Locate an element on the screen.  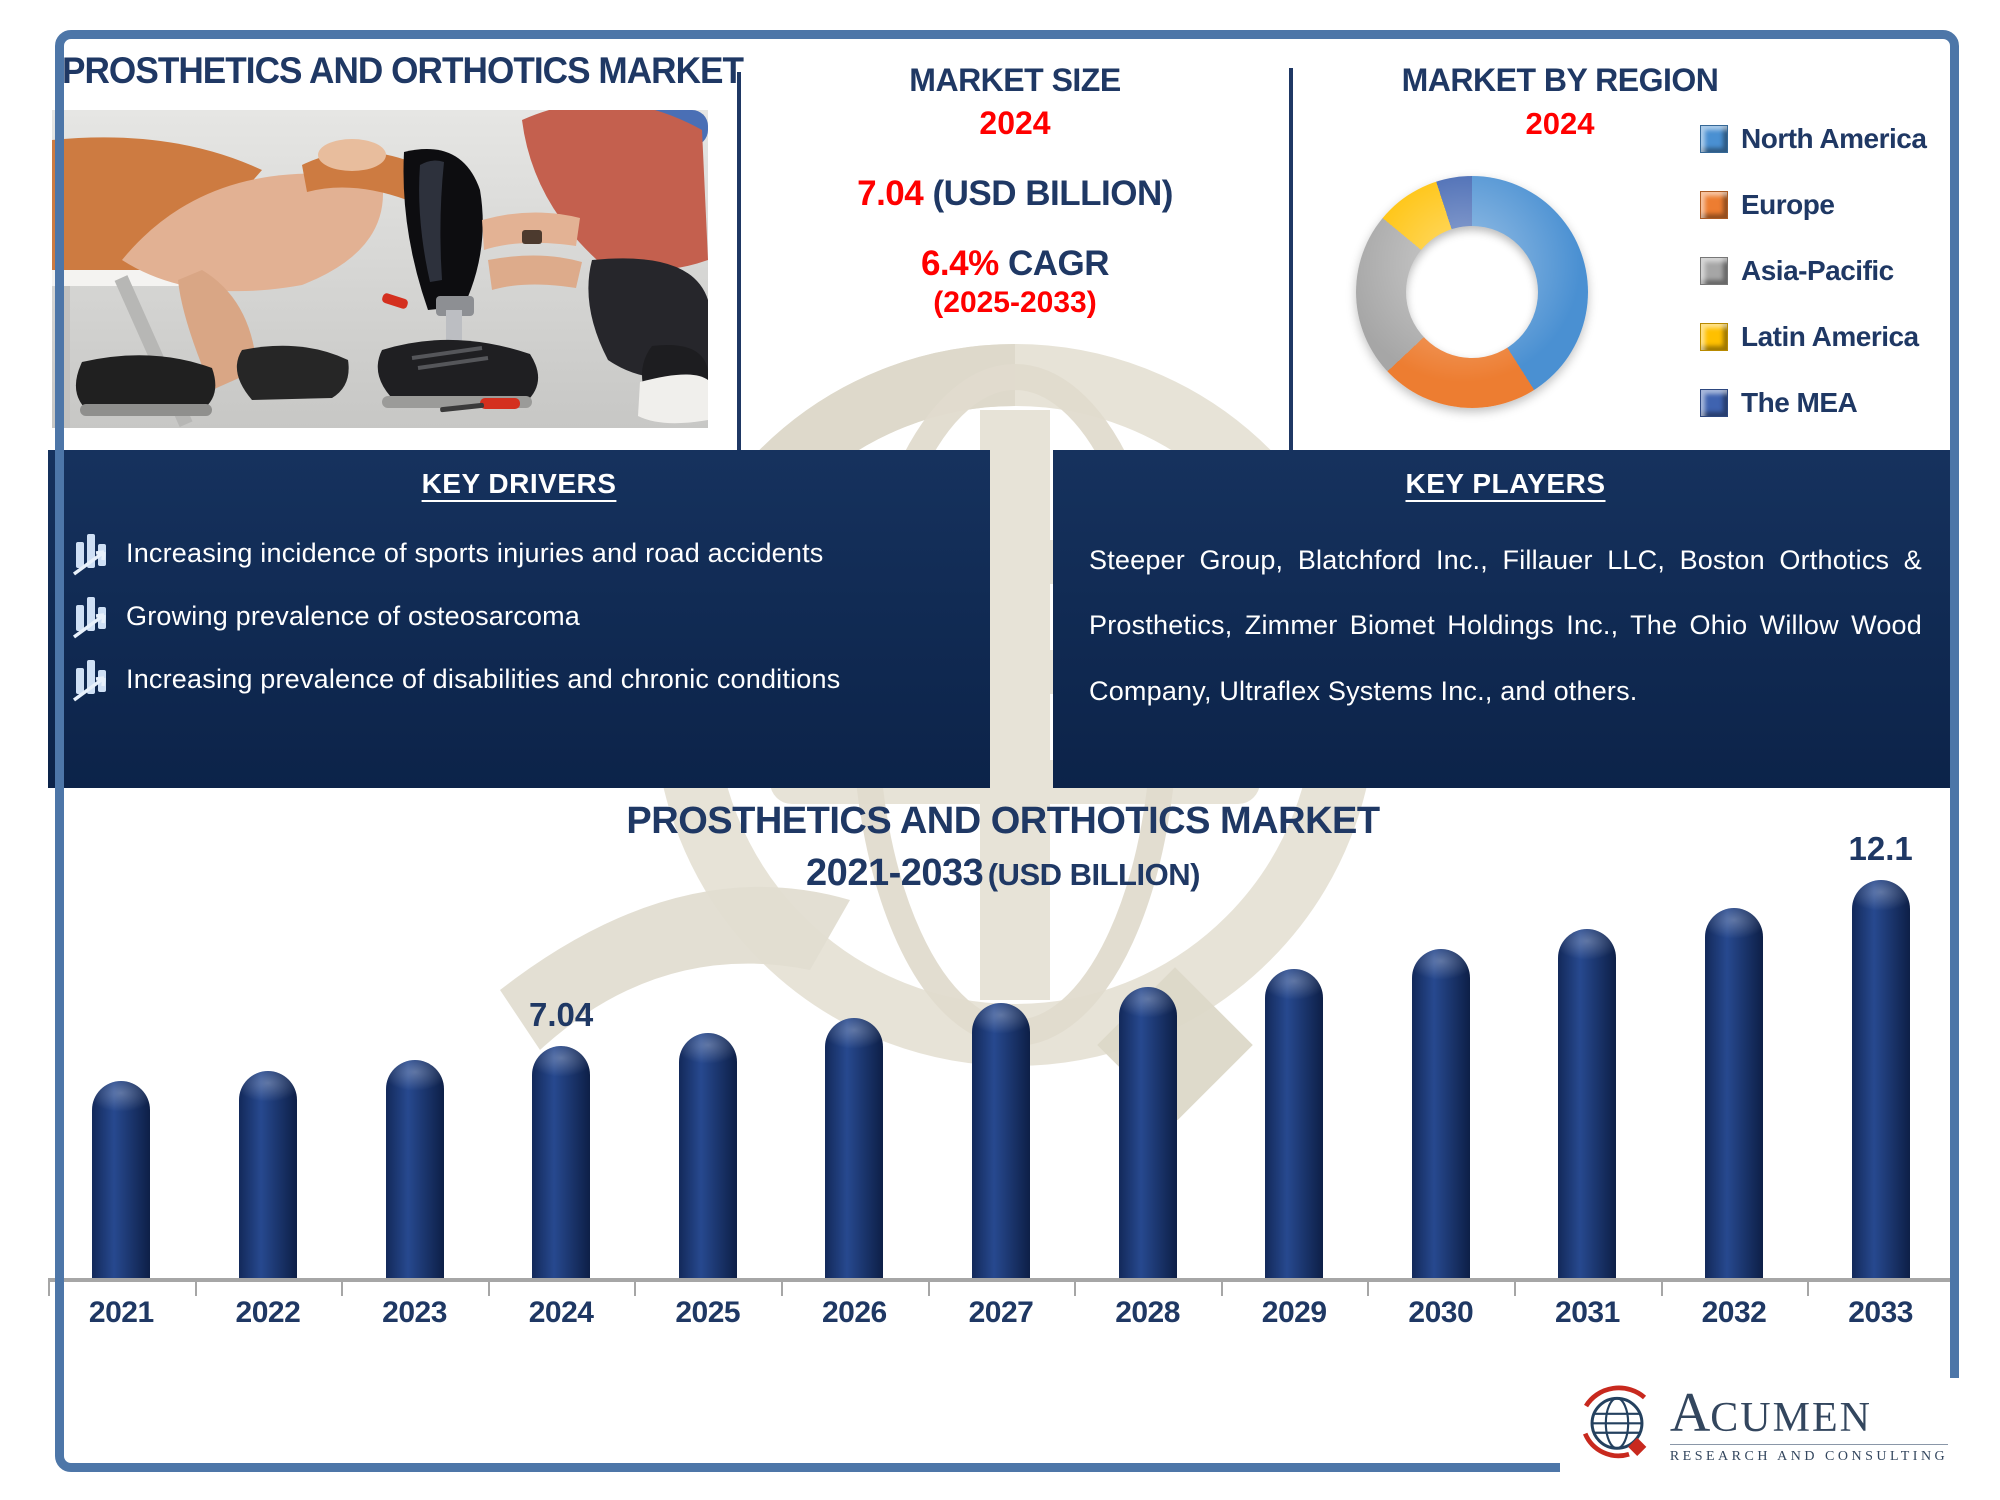
year-label: 2030 is located at coordinates (1441, 1312).